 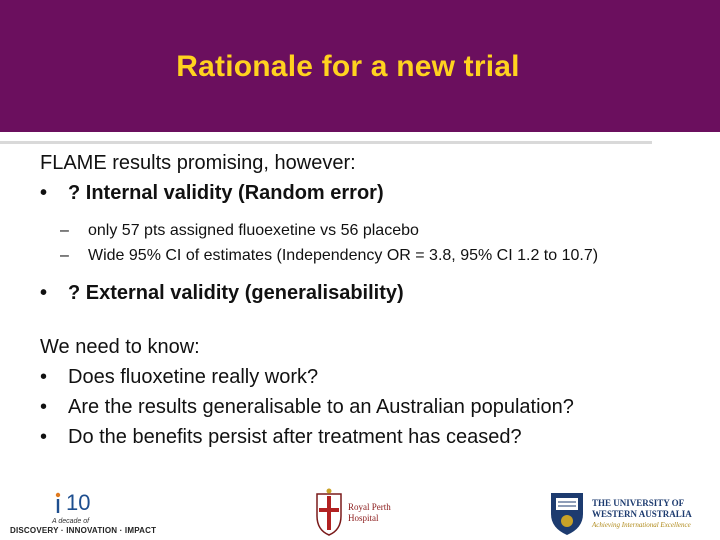 I want to click on uwa-name-line2: WESTERN AUSTRALIA, so click(x=642, y=514).